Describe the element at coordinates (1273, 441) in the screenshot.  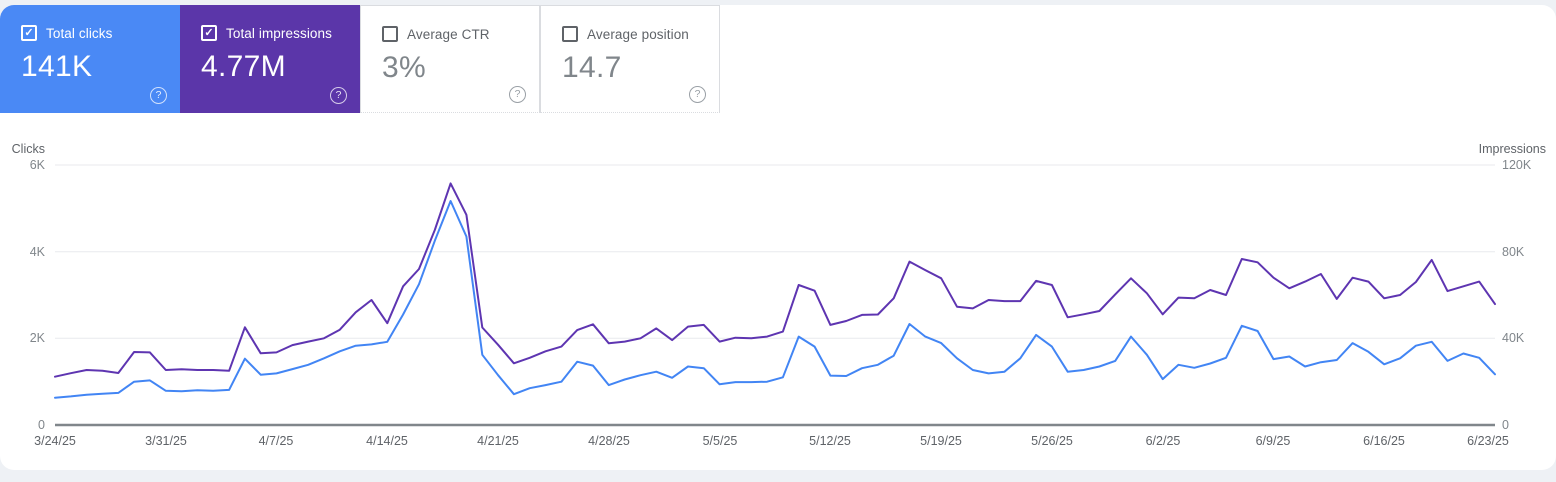
I see `x-axis-label: 6/9/25` at that location.